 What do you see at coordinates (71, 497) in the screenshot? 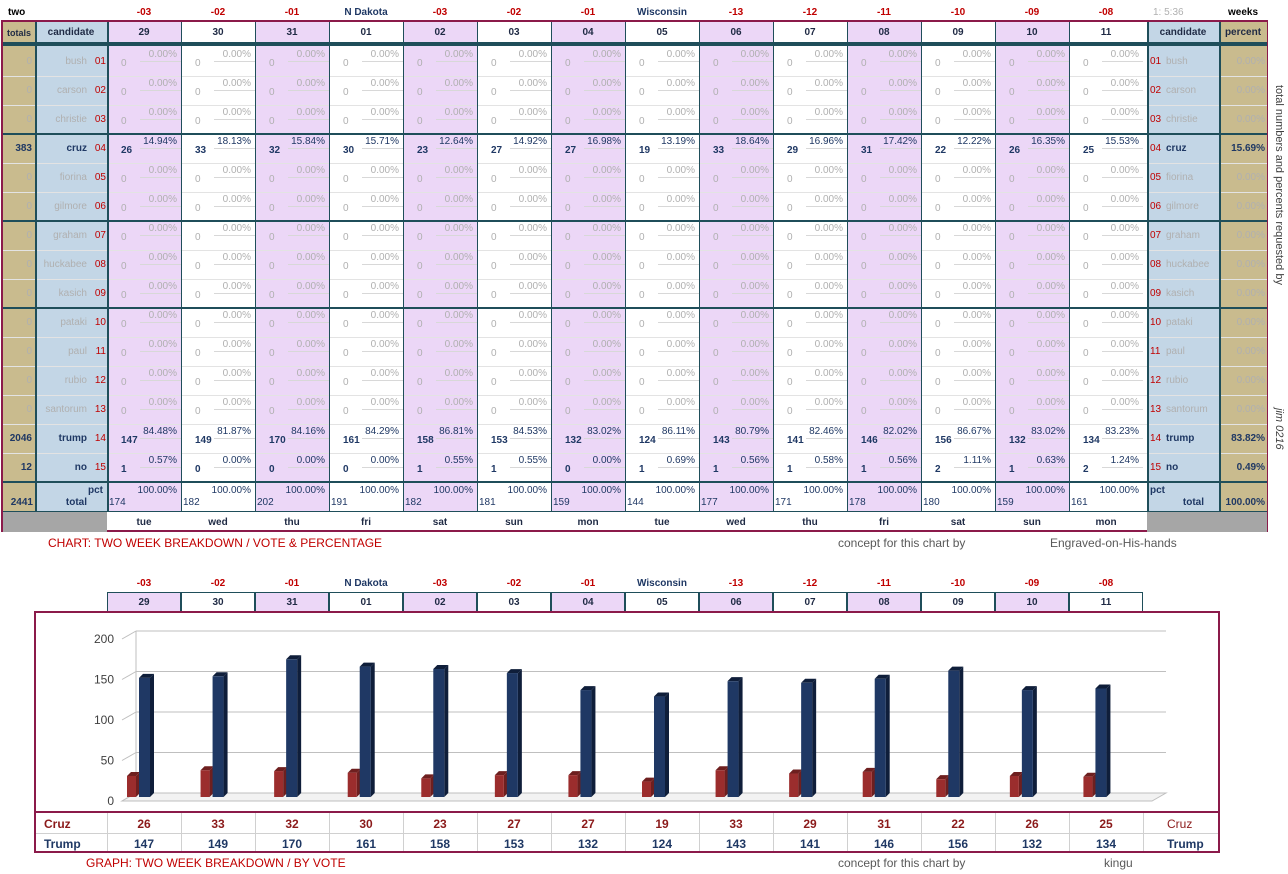
I see `candidate-bottom-bg` at bounding box center [71, 497].